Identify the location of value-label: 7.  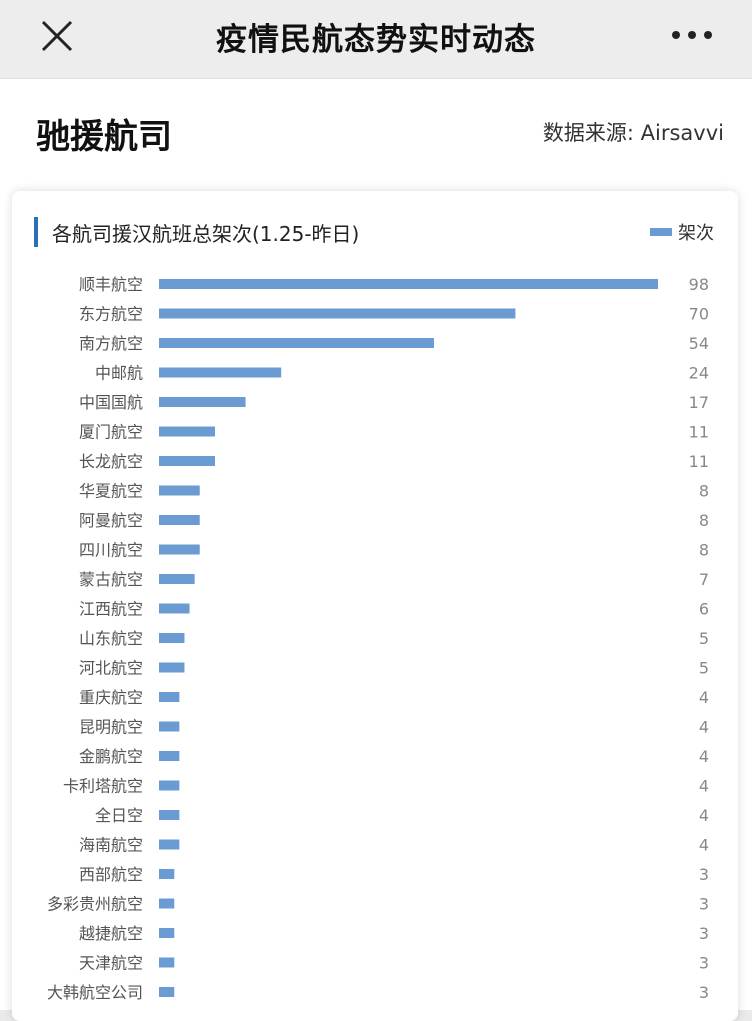
(704, 579).